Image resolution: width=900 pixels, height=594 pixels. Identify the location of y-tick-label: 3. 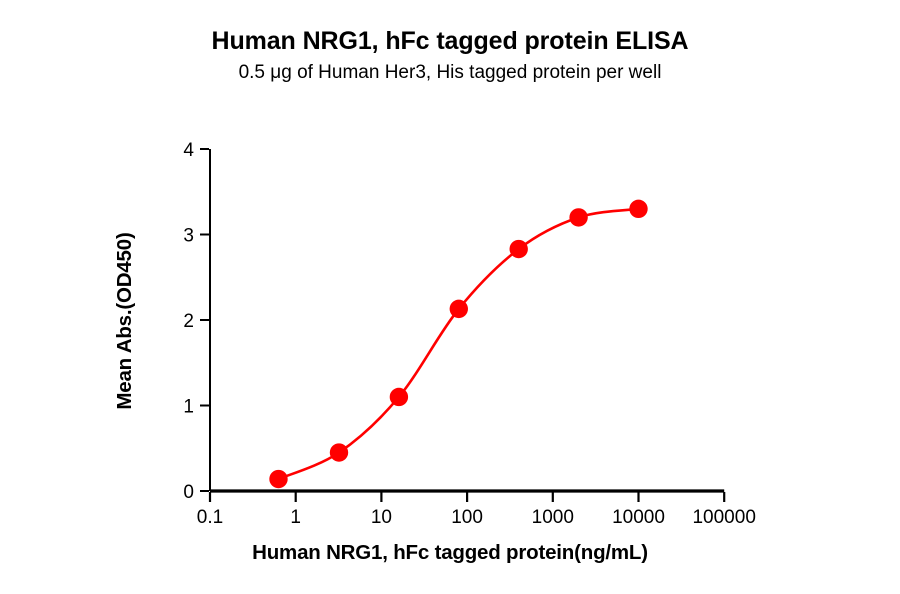
(188, 236).